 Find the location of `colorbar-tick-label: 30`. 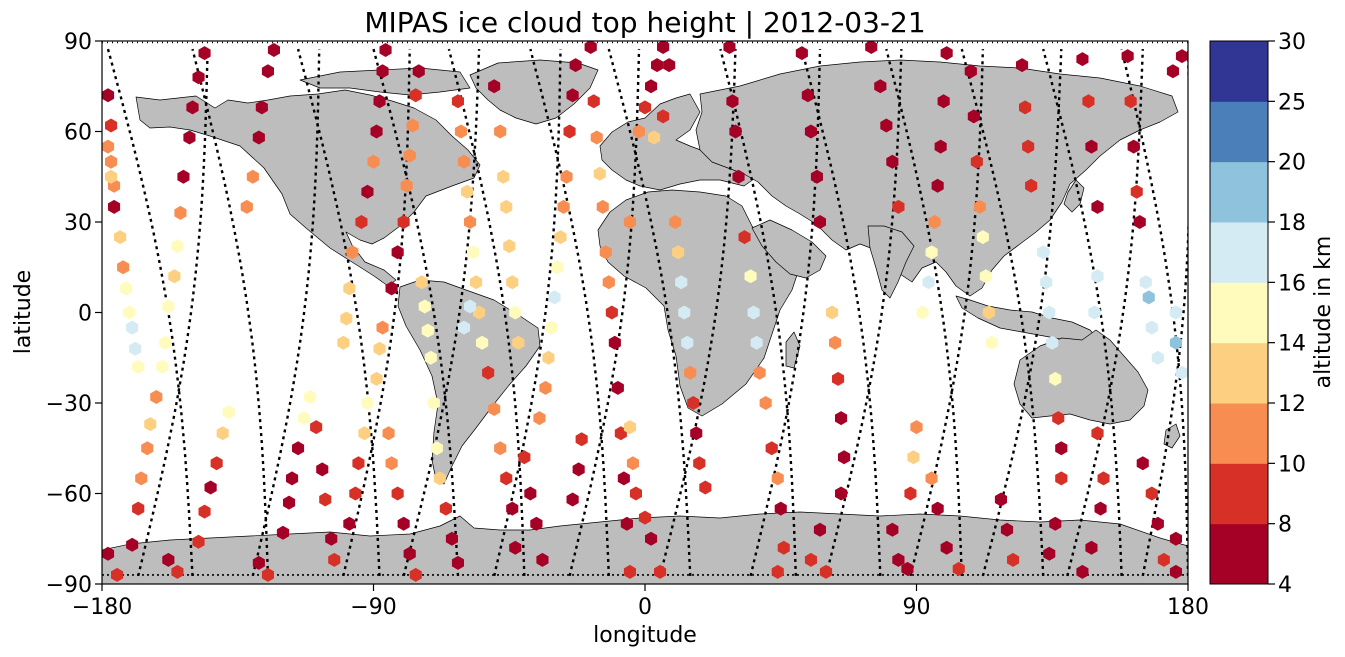

colorbar-tick-label: 30 is located at coordinates (1292, 42).